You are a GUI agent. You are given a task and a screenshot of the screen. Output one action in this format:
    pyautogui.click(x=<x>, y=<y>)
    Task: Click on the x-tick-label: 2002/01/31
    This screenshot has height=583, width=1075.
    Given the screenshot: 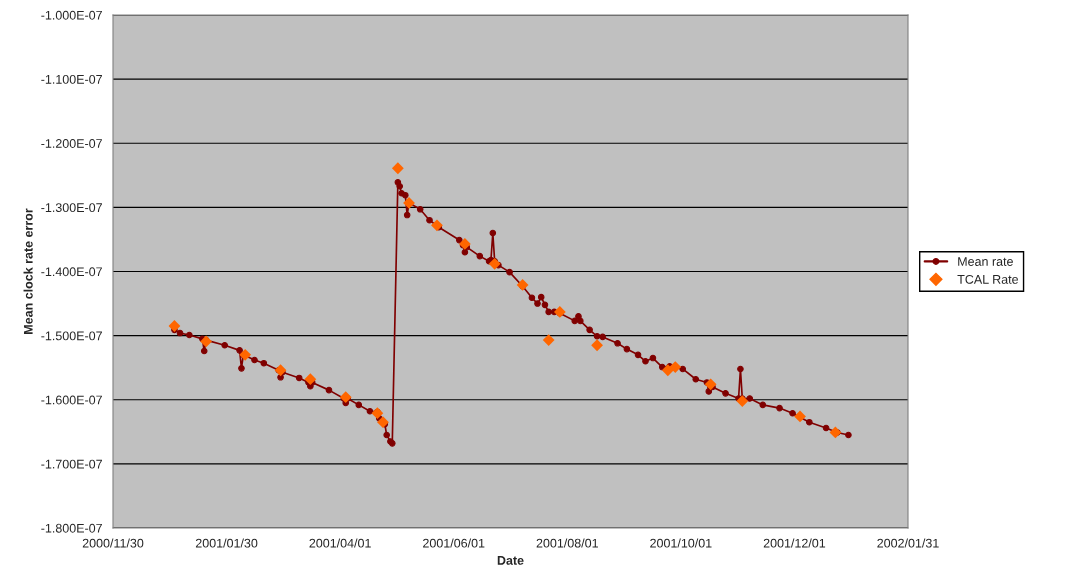 What is the action you would take?
    pyautogui.click(x=908, y=543)
    